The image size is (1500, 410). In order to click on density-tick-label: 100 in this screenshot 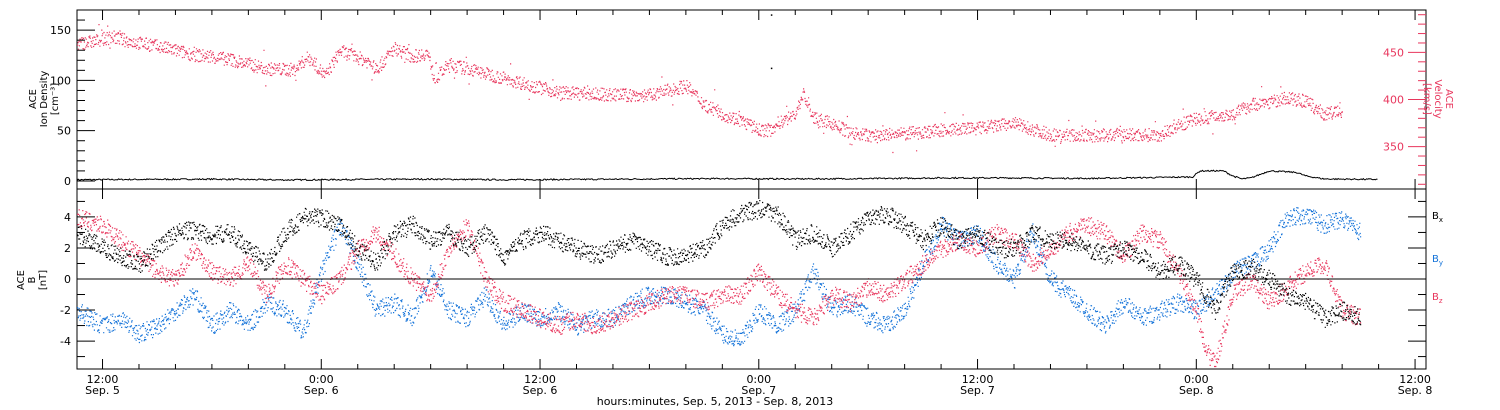, I will do `click(60, 80)`.